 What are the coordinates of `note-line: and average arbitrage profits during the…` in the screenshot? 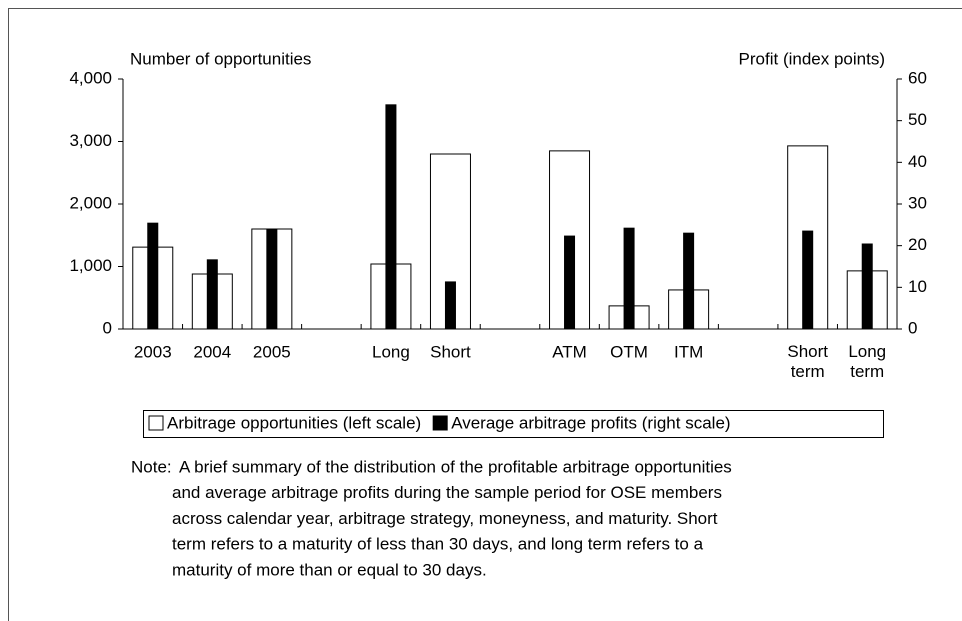 It's located at (447, 492).